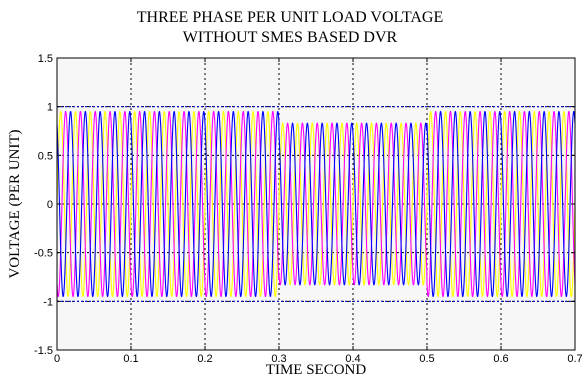 The image size is (584, 378). What do you see at coordinates (48, 302) in the screenshot?
I see `y-tick-label: -1` at bounding box center [48, 302].